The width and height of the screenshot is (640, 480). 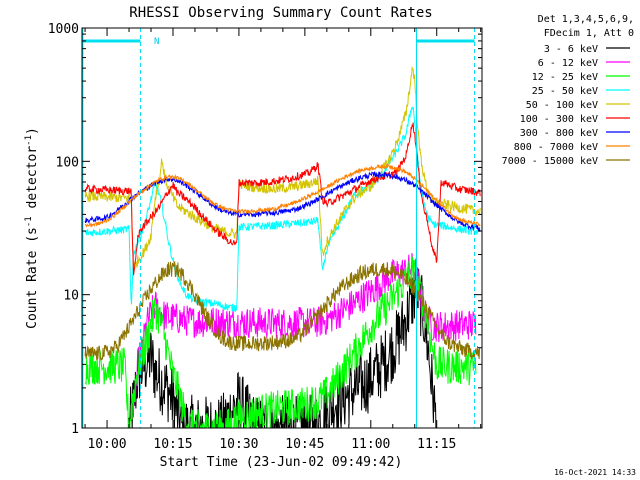 What do you see at coordinates (565, 91) in the screenshot?
I see `legend-label-4: 25 - 50 keV` at bounding box center [565, 91].